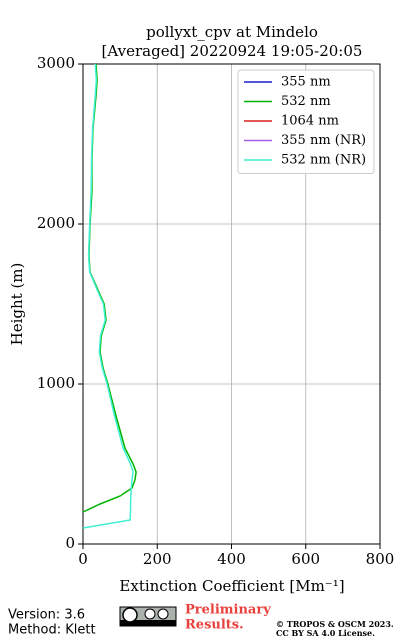  What do you see at coordinates (228, 610) in the screenshot?
I see `preliminary: Preliminary` at bounding box center [228, 610].